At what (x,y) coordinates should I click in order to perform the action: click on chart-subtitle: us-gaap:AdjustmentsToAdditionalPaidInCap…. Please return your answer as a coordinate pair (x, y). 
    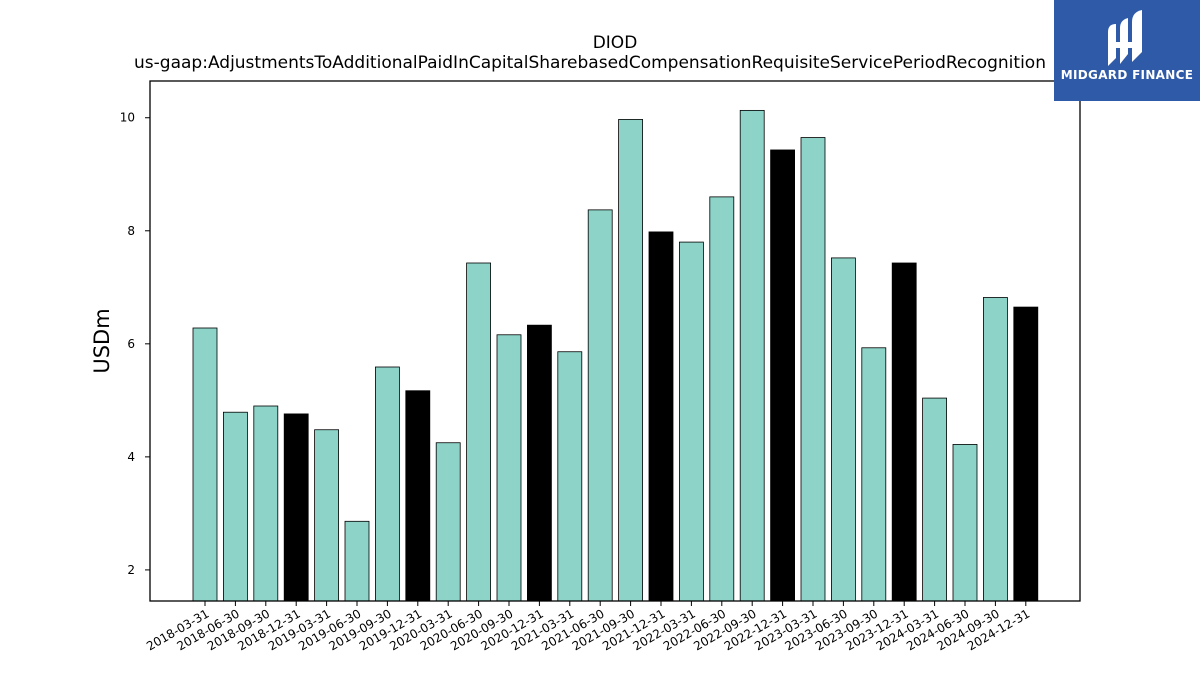
    Looking at the image, I should click on (590, 63).